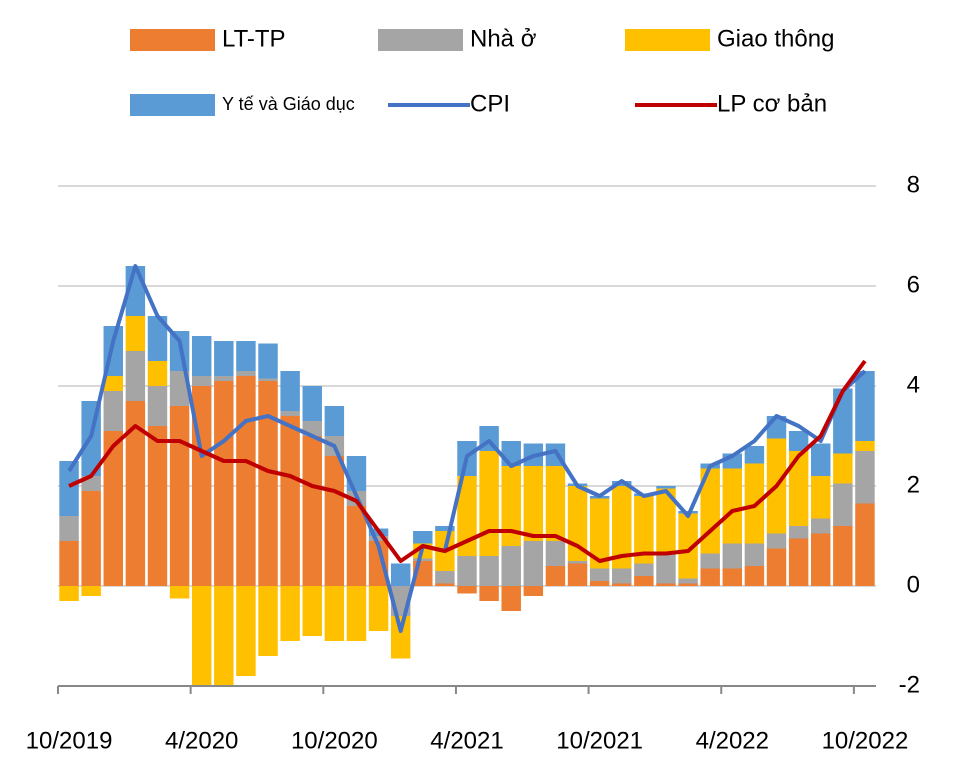 The height and width of the screenshot is (779, 979). I want to click on y-tick-label: 0, so click(913, 584).